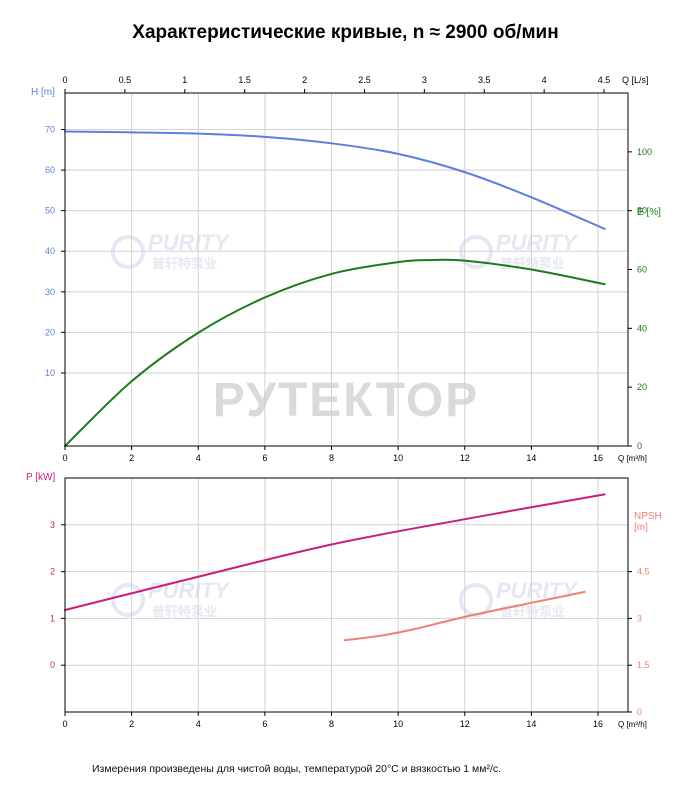  What do you see at coordinates (643, 665) in the screenshot?
I see `y-right-tick-label: 1.5` at bounding box center [643, 665].